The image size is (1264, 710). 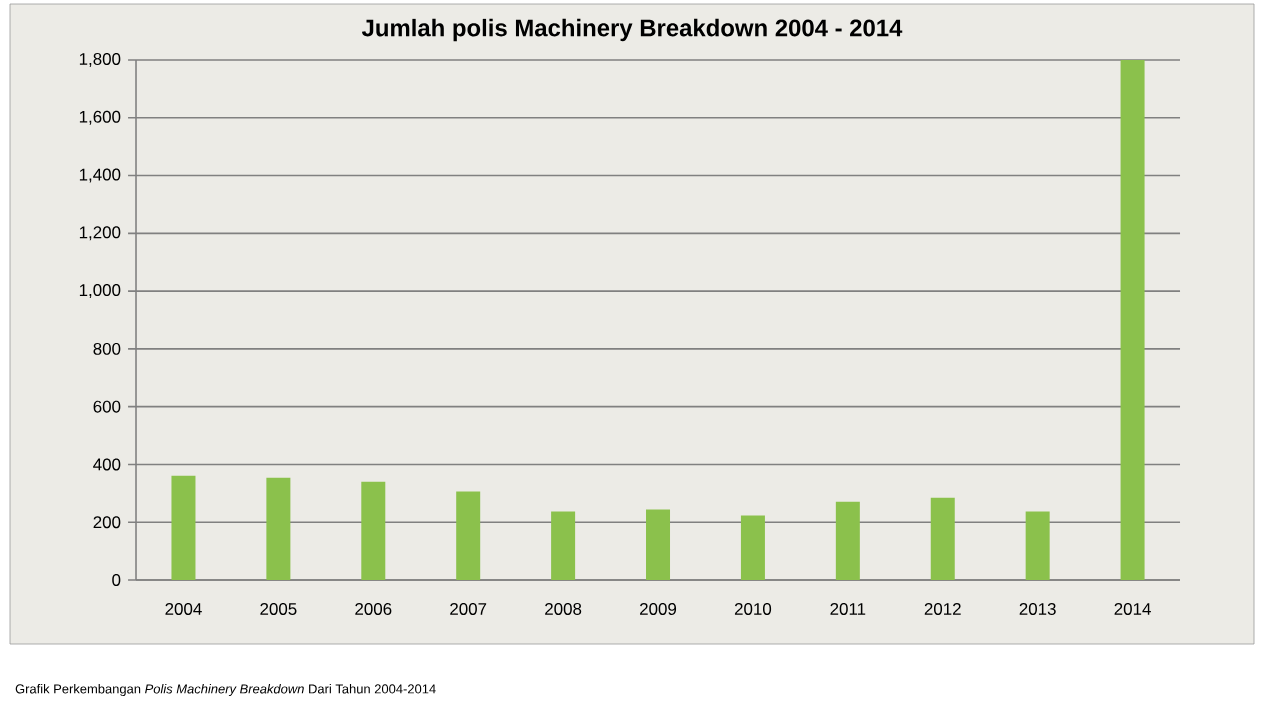 I want to click on y-tick-label: 0, so click(x=116, y=580).